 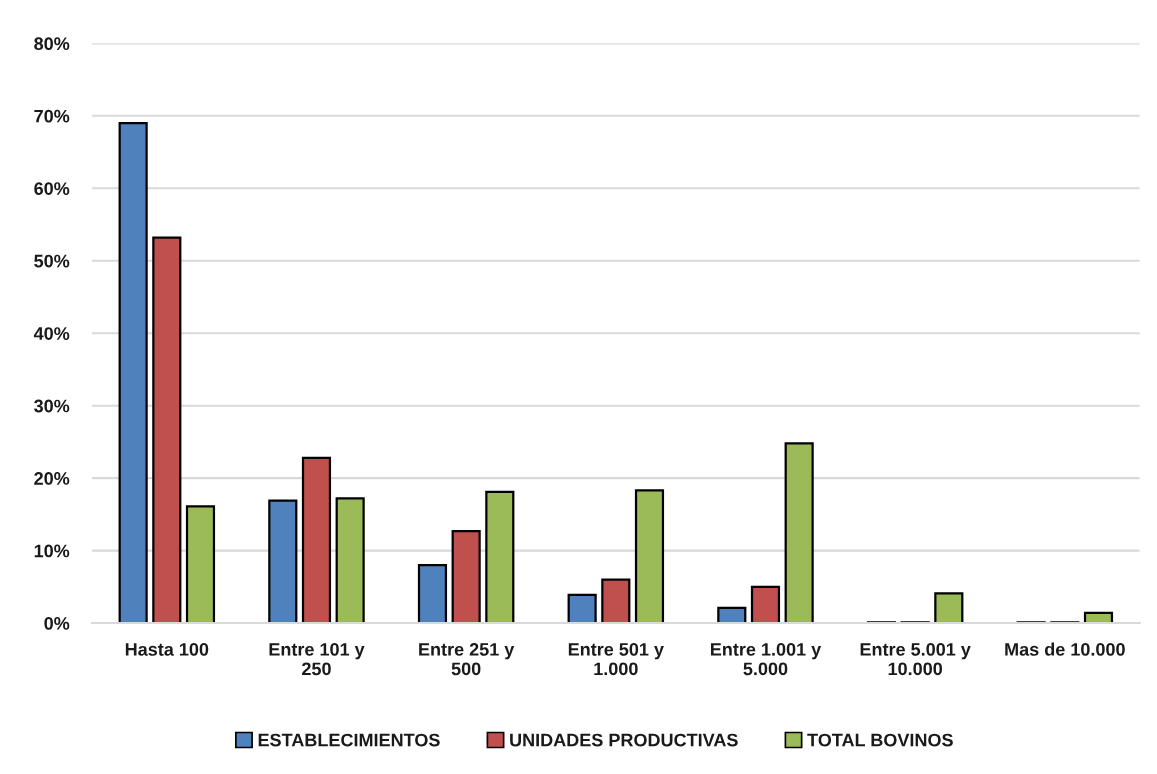 What do you see at coordinates (52, 116) in the screenshot?
I see `y-tick-label: 70%` at bounding box center [52, 116].